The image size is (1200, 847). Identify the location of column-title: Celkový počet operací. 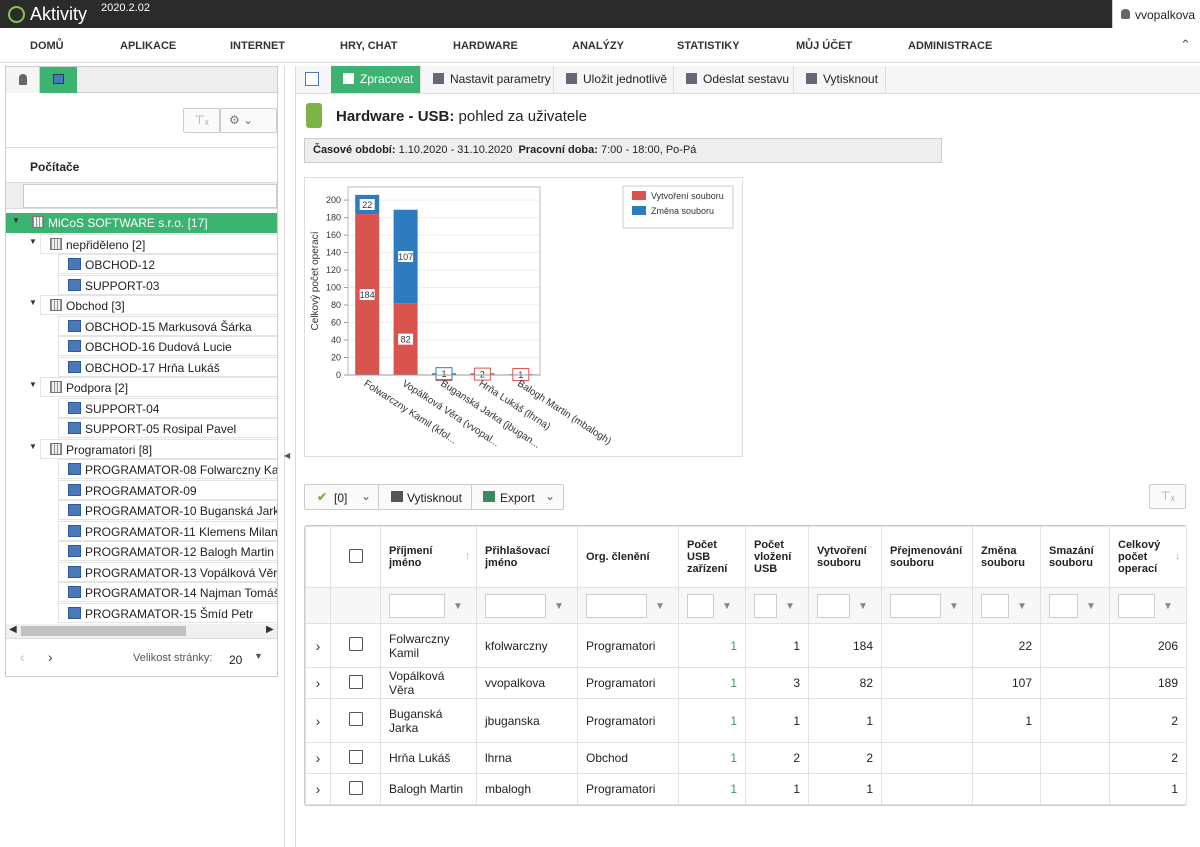
(1139, 557).